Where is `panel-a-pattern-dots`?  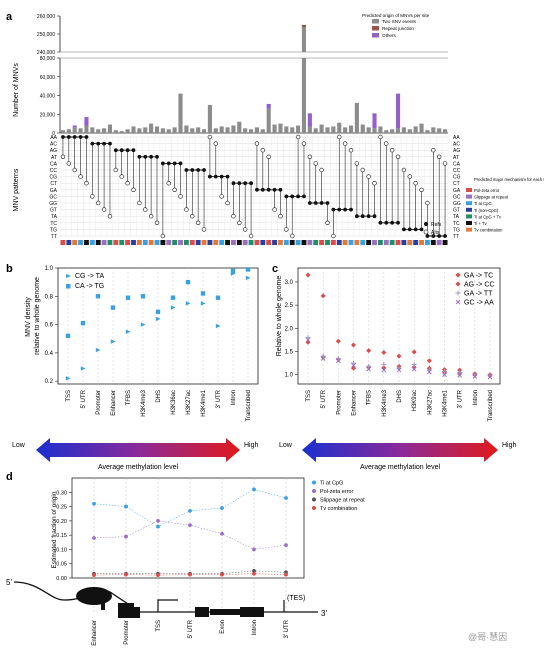 panel-a-pattern-dots is located at coordinates (254, 186).